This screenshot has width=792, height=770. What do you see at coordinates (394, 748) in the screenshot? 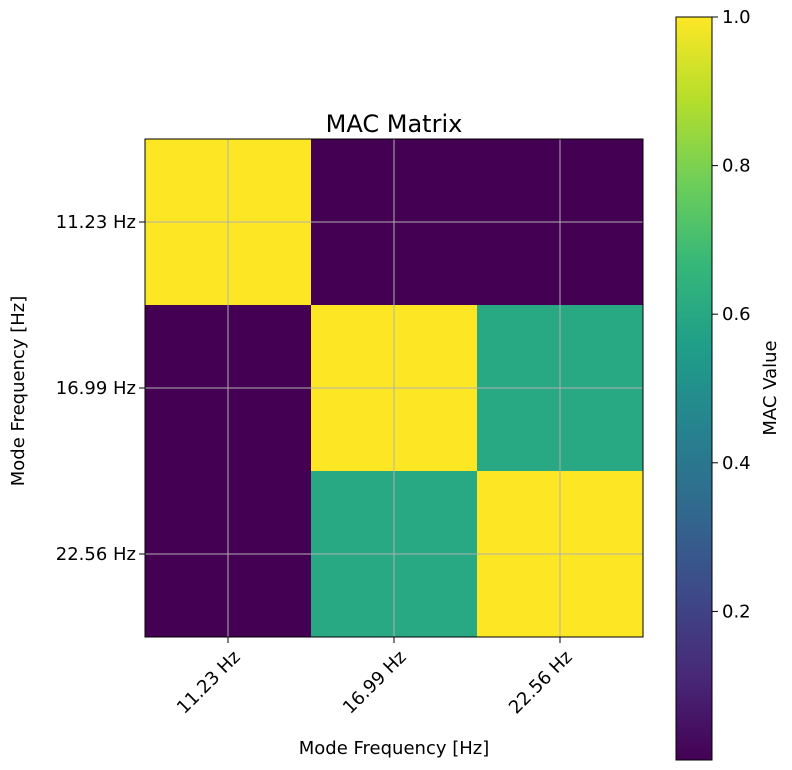
I see `x-axis-label: Mode Frequency [Hz]` at bounding box center [394, 748].